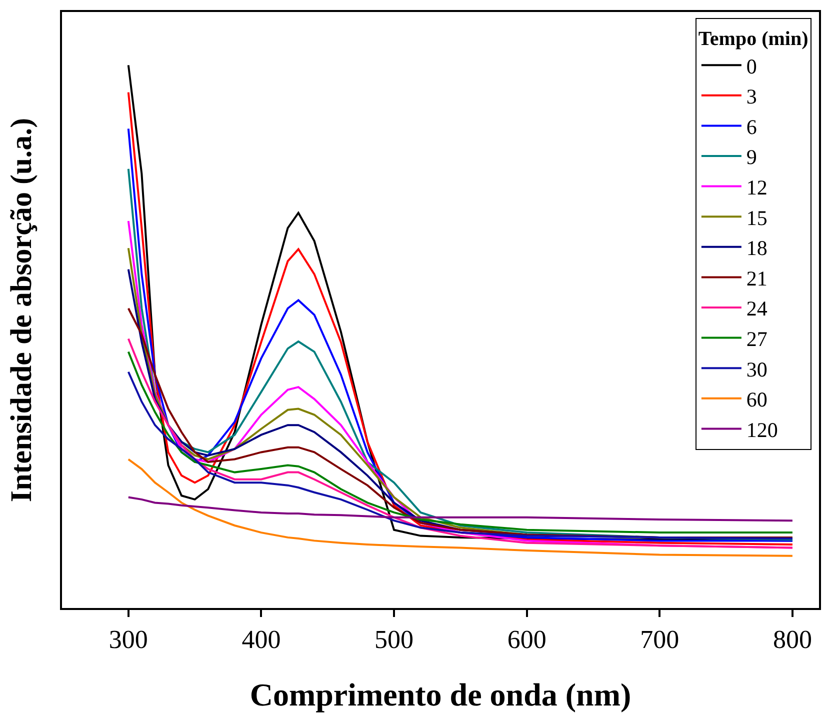  What do you see at coordinates (762, 430) in the screenshot?
I see `legend-label: 120` at bounding box center [762, 430].